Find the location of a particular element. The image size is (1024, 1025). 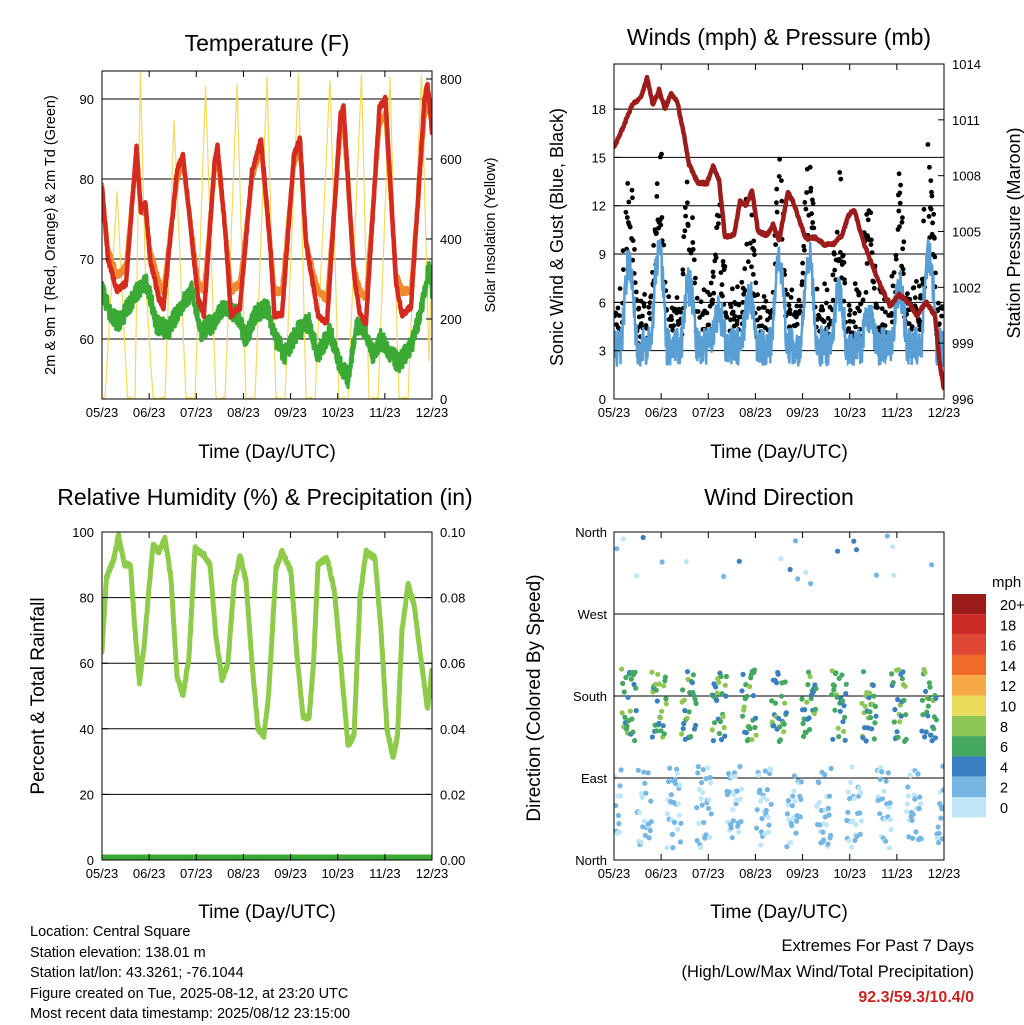

wind-direction-ytick-label: North is located at coordinates (591, 860).